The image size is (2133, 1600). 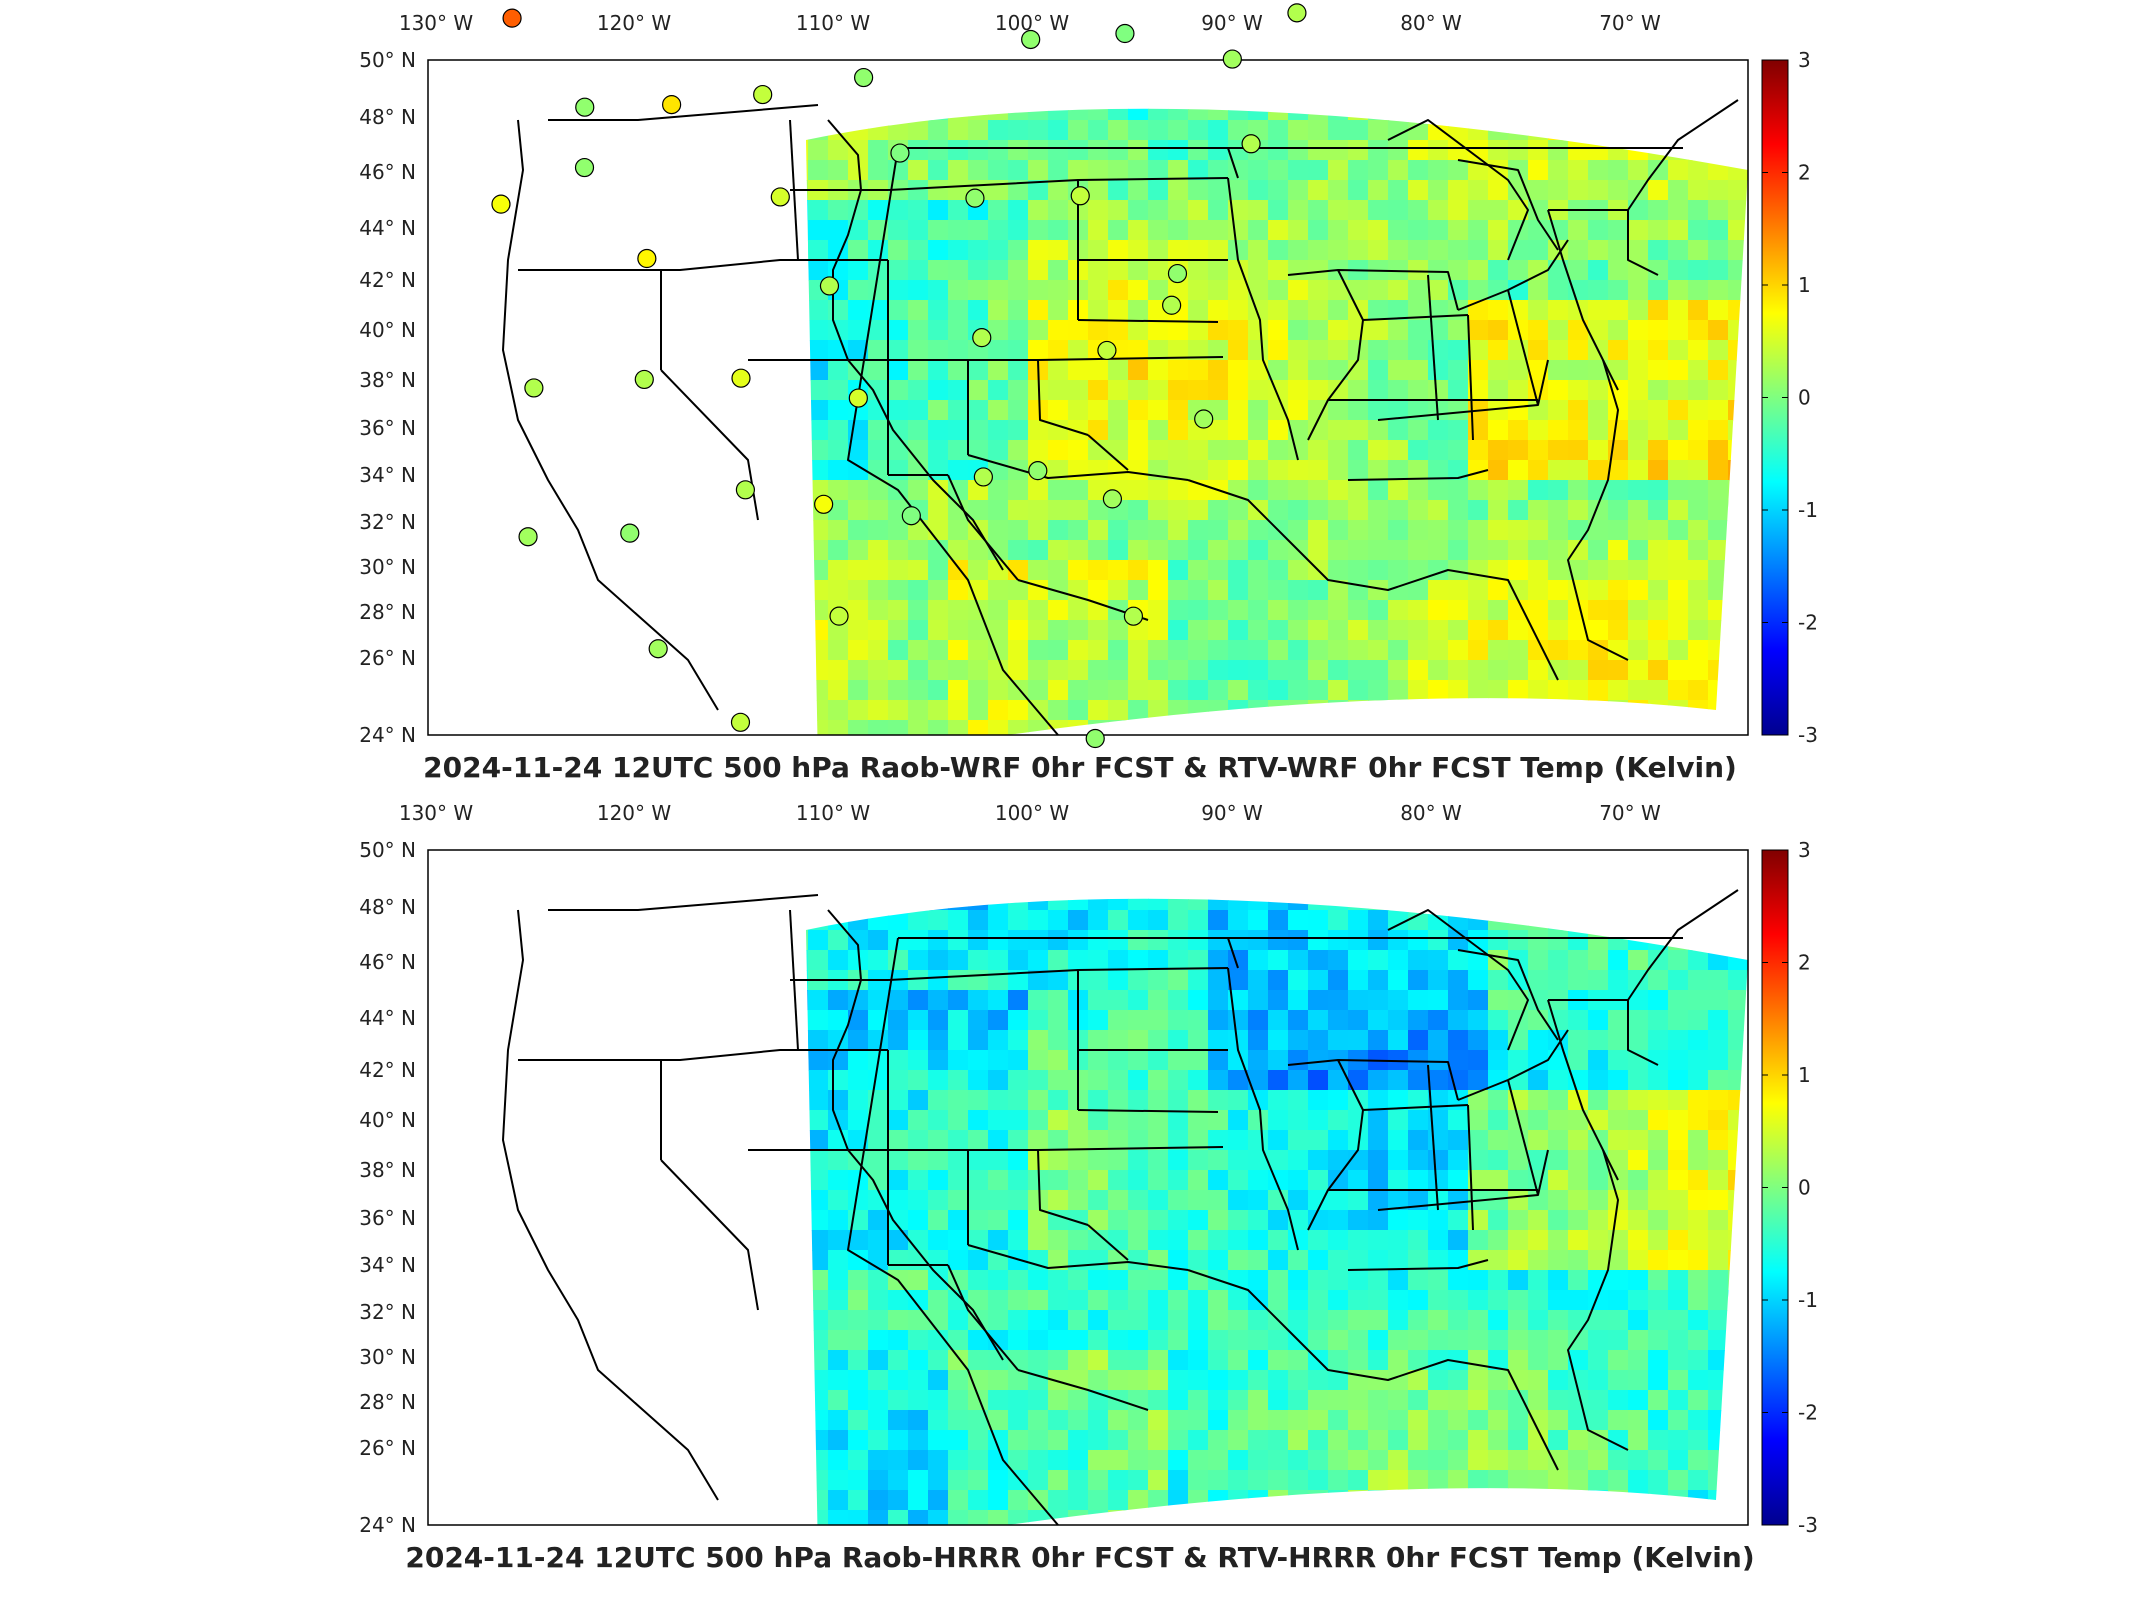 What do you see at coordinates (387, 567) in the screenshot?
I see `latitude-tick-label: 30° N` at bounding box center [387, 567].